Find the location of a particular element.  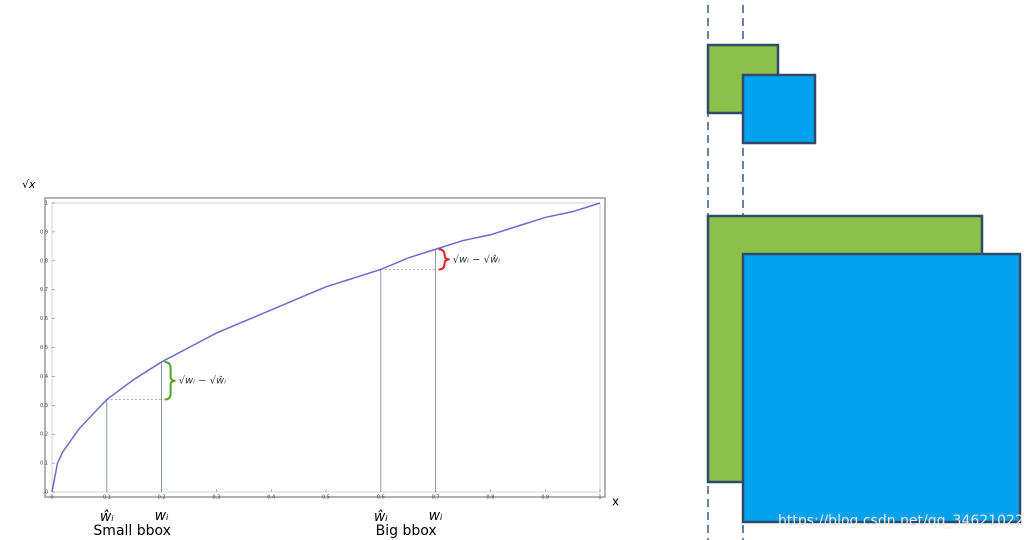

big-pred-box is located at coordinates (881, 388).